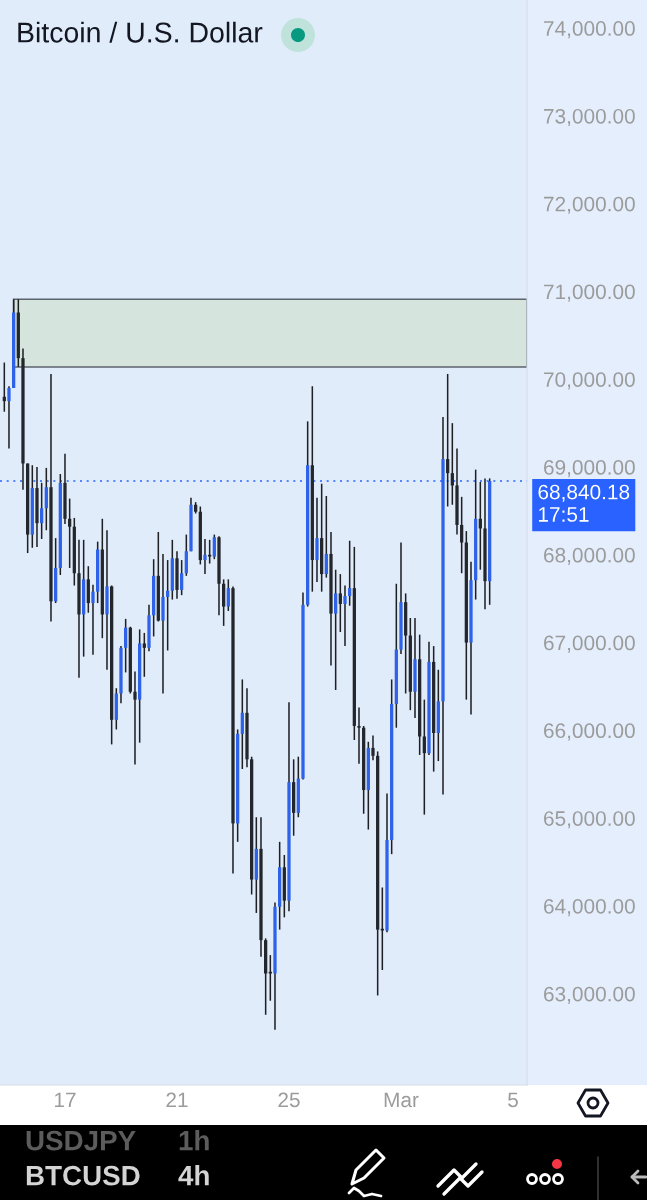 The height and width of the screenshot is (1200, 647). What do you see at coordinates (513, 1100) in the screenshot?
I see `x-tick-label: 5` at bounding box center [513, 1100].